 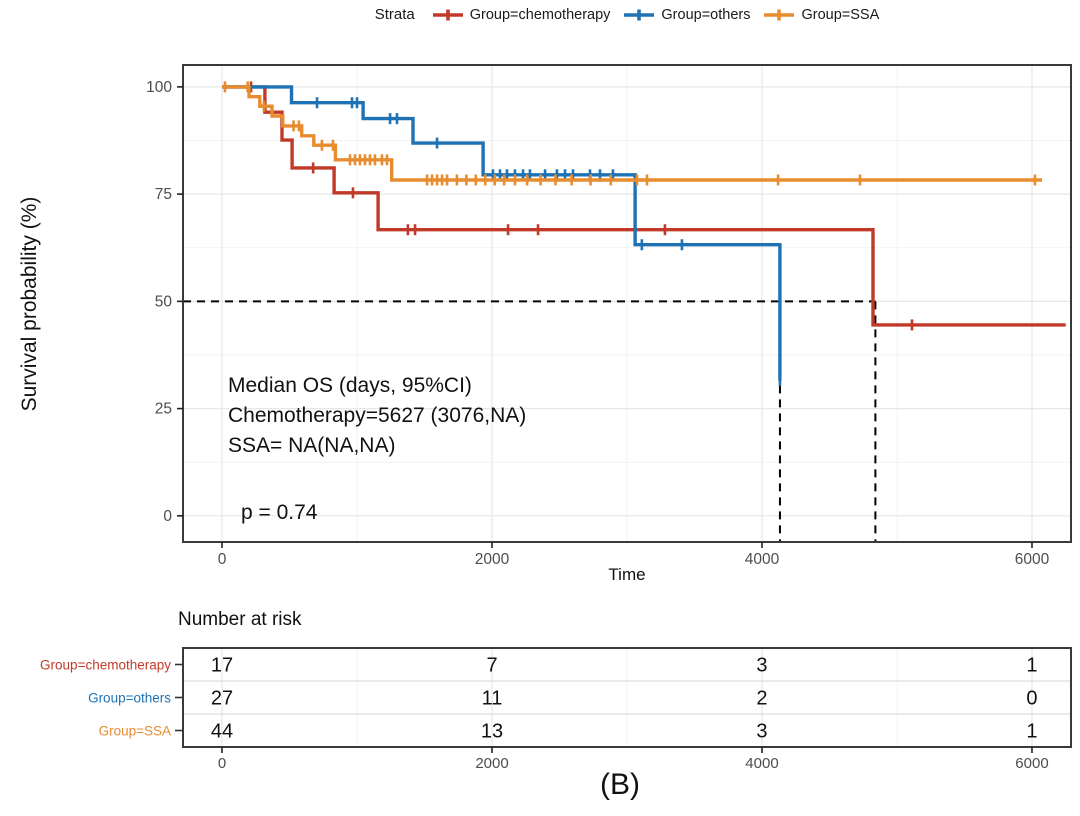 What do you see at coordinates (492, 559) in the screenshot?
I see `x-tick-label: 2000` at bounding box center [492, 559].